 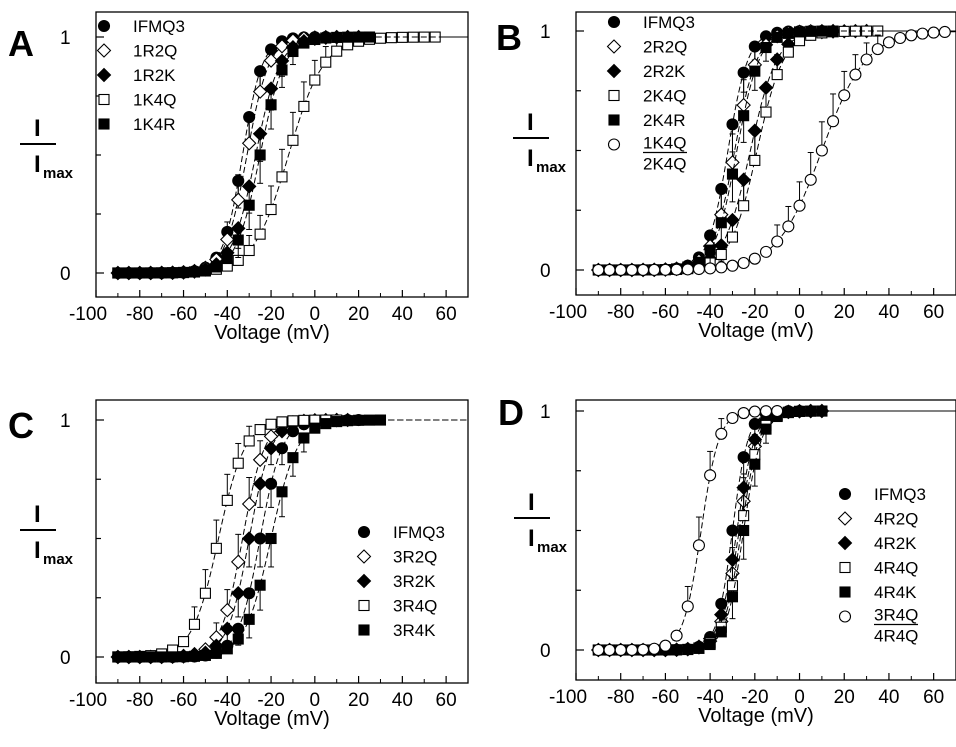 What do you see at coordinates (664, 120) in the screenshot?
I see `legend-label: 2K4R` at bounding box center [664, 120].